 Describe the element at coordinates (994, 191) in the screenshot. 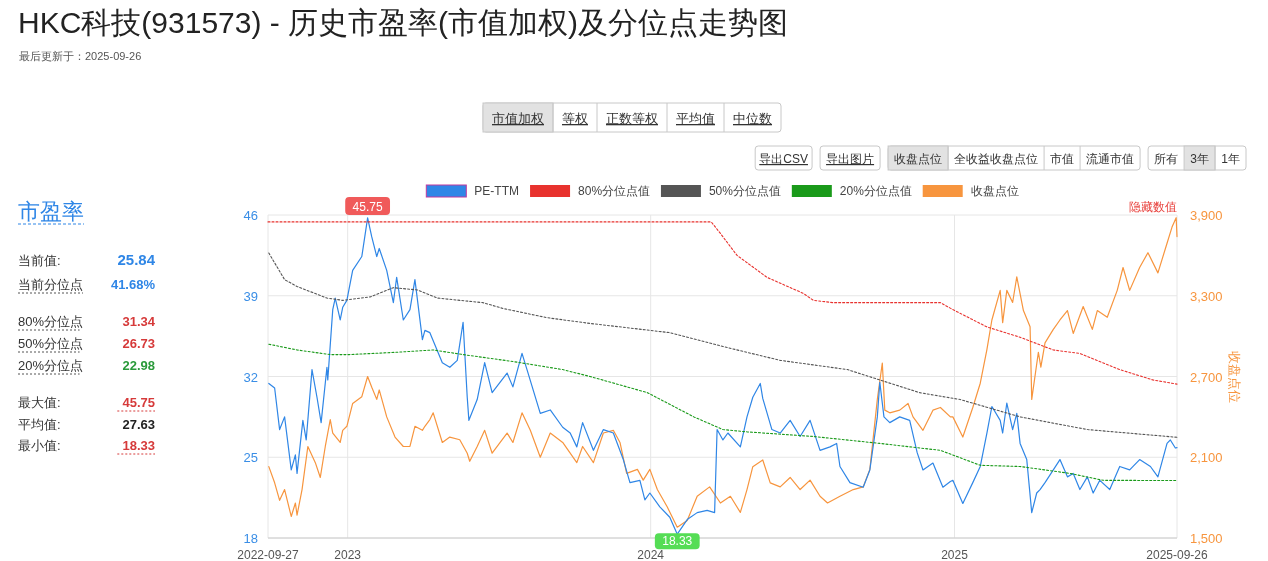

I see `legend-label: 收盘点位` at that location.